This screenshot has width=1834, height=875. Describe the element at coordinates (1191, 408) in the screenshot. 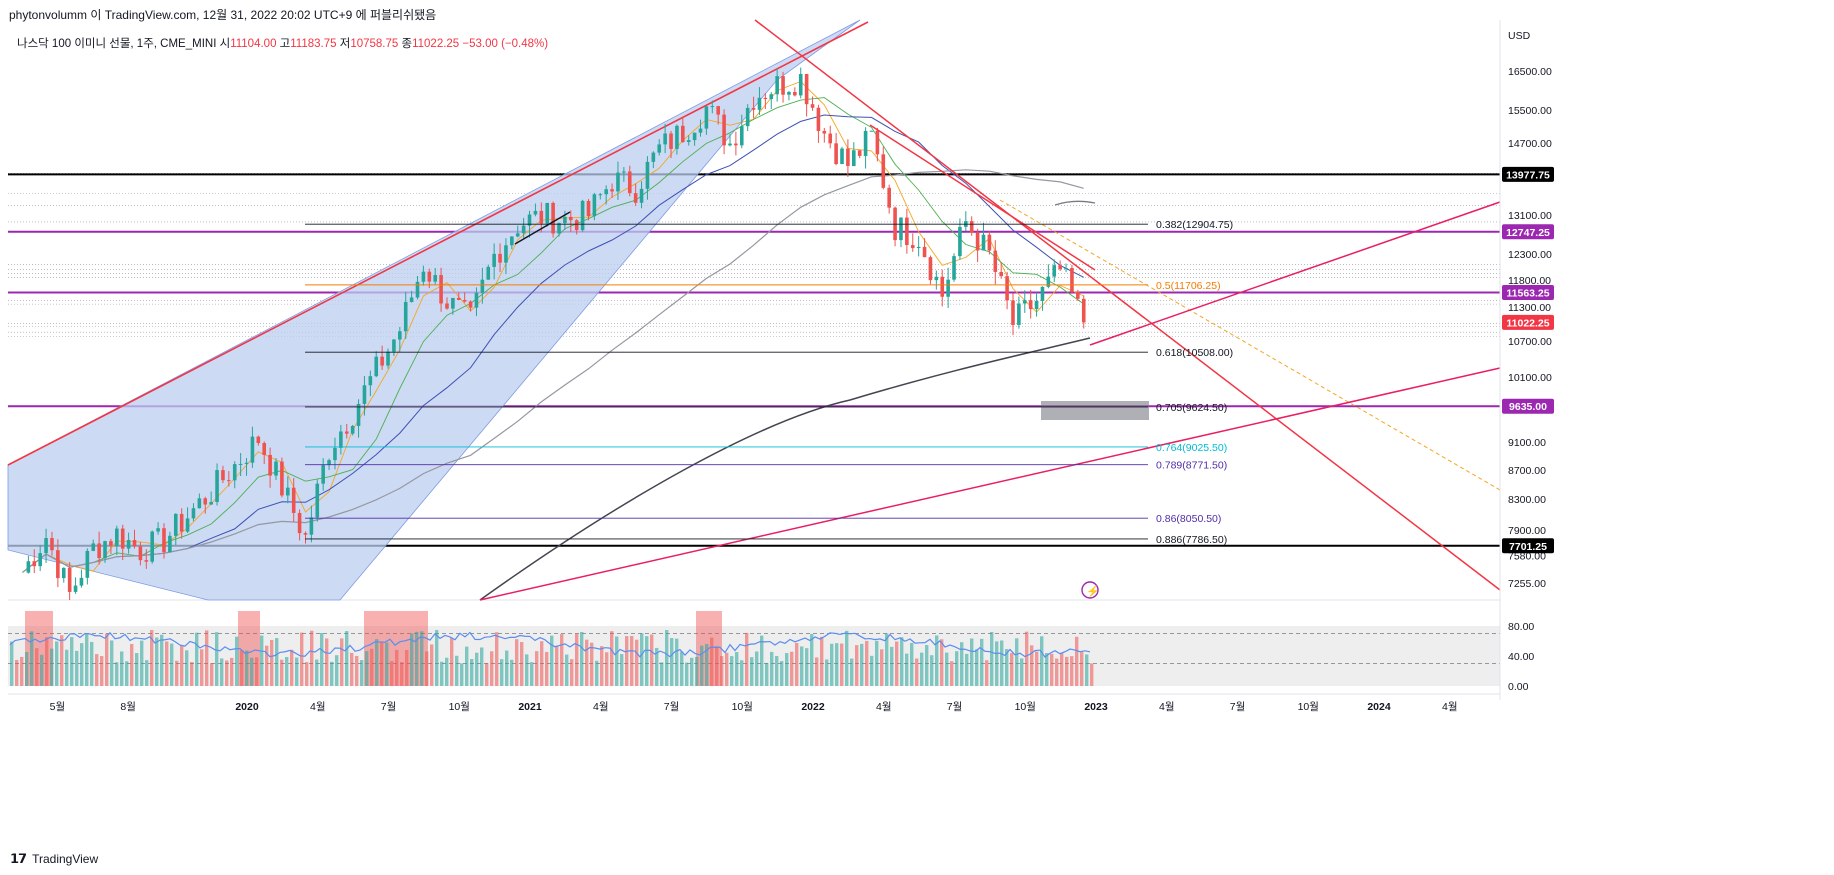

I see `fib-level-label: 0.705(9624.50)` at that location.